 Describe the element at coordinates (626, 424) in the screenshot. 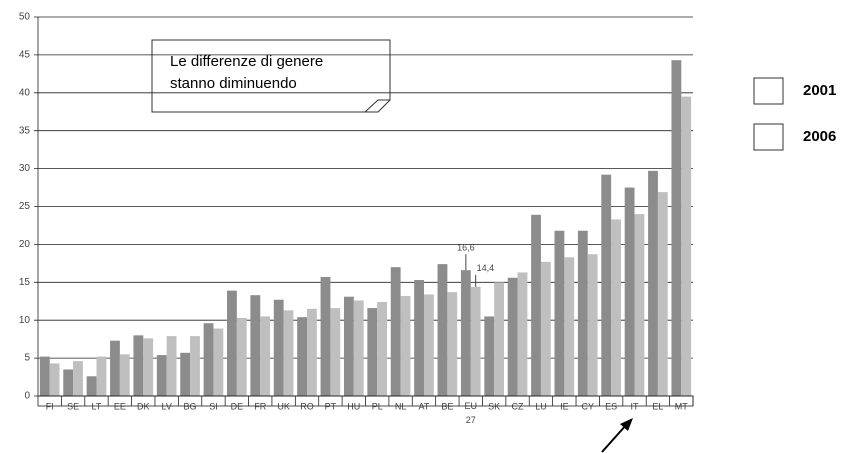

I see `arrow-head` at that location.